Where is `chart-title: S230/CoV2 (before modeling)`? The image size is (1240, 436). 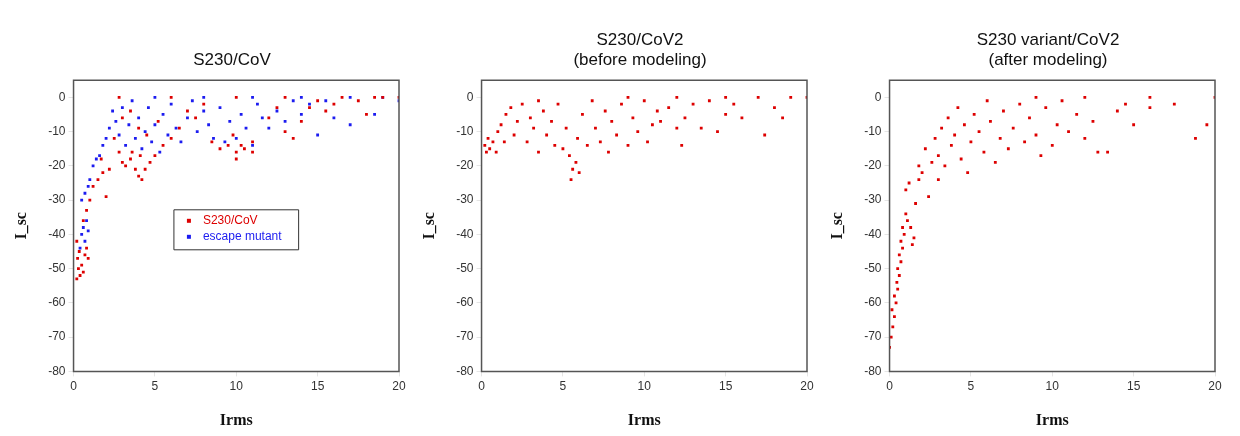
chart-title: S230/CoV2 (before modeling) is located at coordinates (640, 50).